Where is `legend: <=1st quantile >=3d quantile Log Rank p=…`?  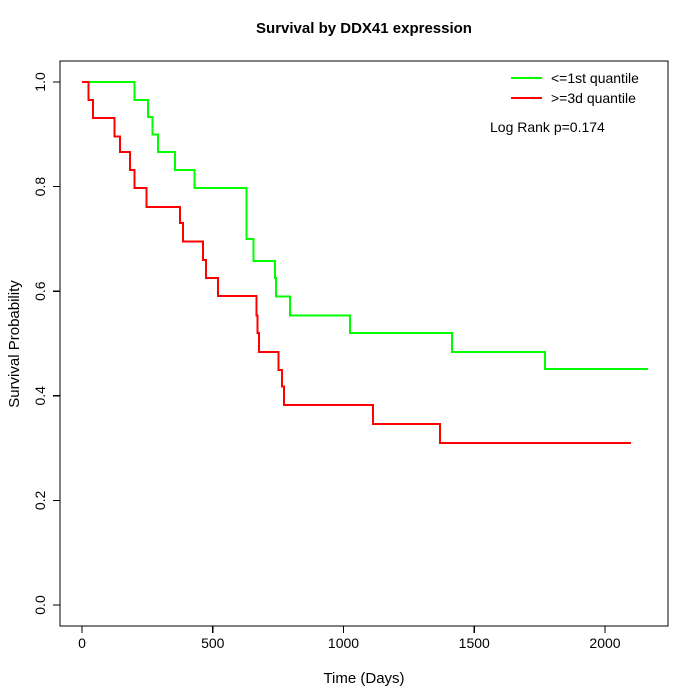 legend: <=1st quantile >=3d quantile Log Rank p=… is located at coordinates (564, 102).